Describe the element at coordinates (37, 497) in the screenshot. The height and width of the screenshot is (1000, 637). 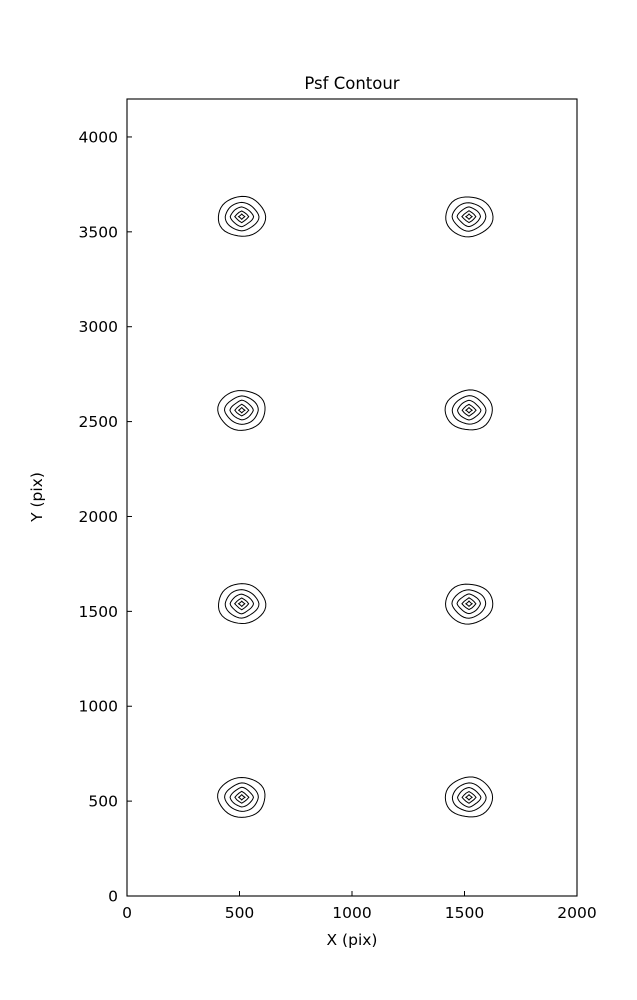
I see `y-axis-title: Y (pix)` at that location.